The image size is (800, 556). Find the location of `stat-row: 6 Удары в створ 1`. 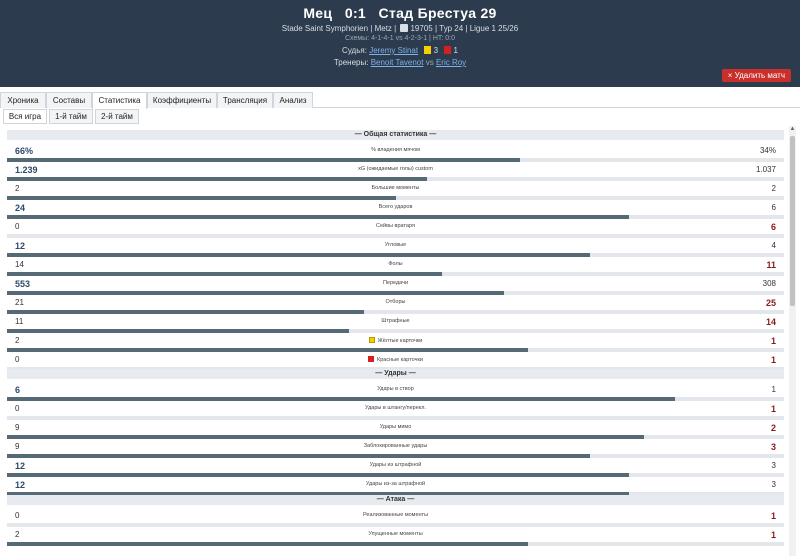

stat-row: 6 Удары в створ 1 is located at coordinates (395, 393).